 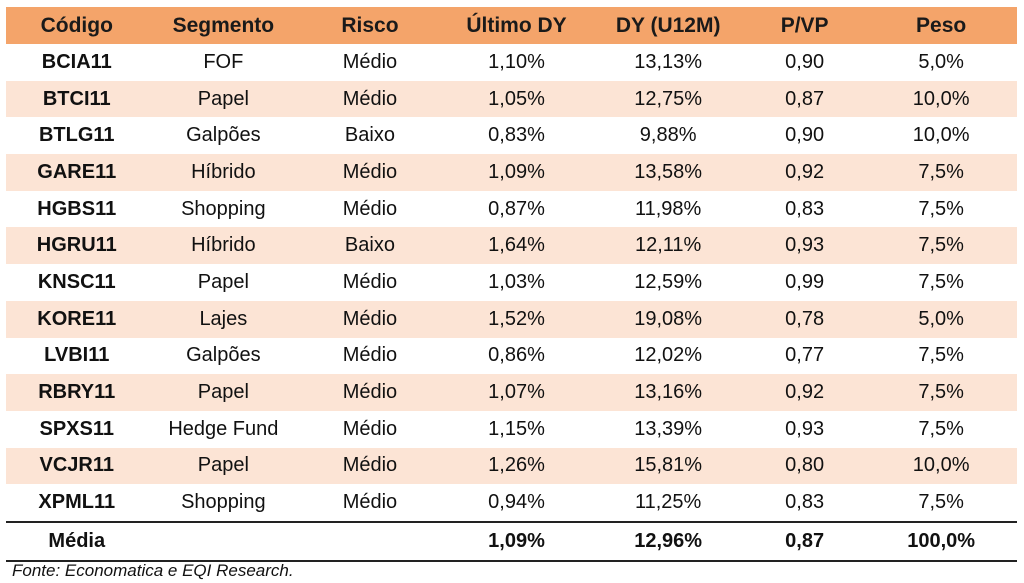 I want to click on table-row: BTCI11 Papel Médio 1,05% 12,75% 0,87 10,0%, so click(x=511, y=99).